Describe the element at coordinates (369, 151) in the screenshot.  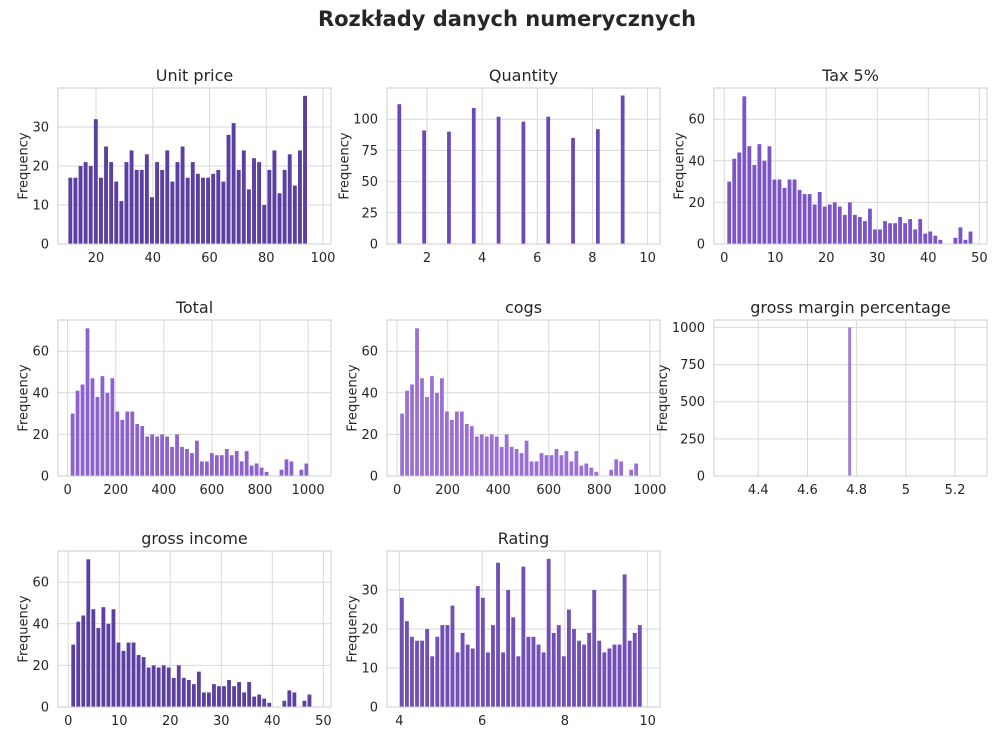
I see `y-tick-label: 75` at that location.